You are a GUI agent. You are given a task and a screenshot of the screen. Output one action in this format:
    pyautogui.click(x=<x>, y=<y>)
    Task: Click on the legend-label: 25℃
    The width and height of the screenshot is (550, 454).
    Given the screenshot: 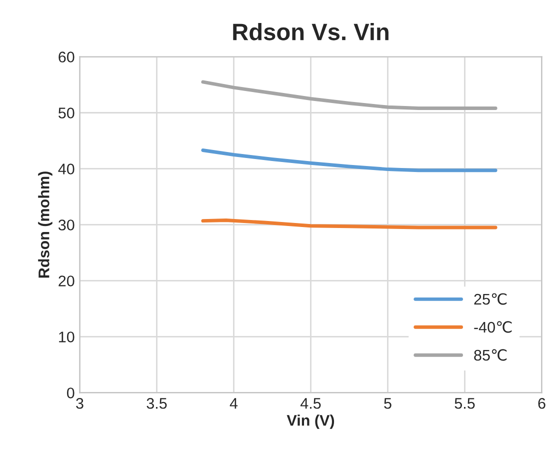 What is the action you would take?
    pyautogui.click(x=490, y=299)
    